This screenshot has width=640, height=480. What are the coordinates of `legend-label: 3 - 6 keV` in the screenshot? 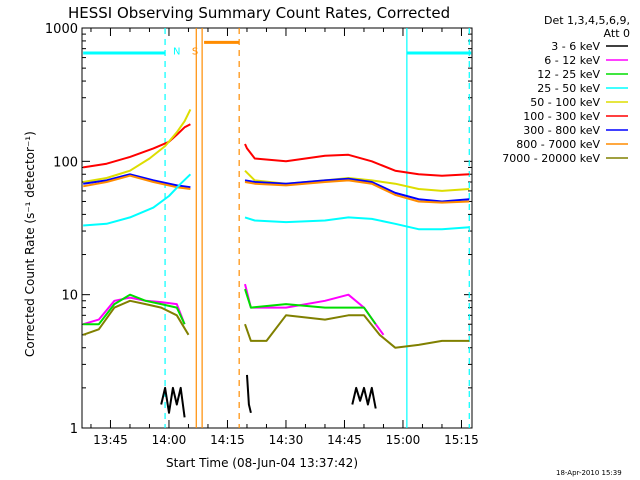 It's located at (575, 46).